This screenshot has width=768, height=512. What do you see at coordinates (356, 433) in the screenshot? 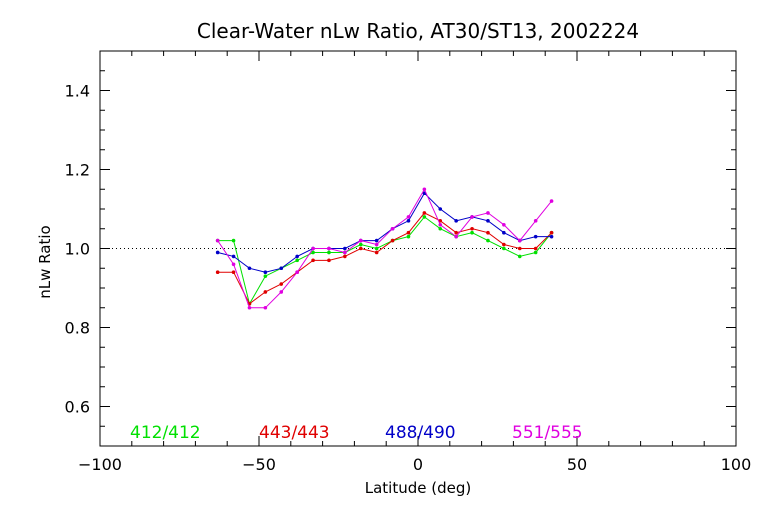
I see `legend: 412/412 443/443 488/490 551/555` at bounding box center [356, 433].